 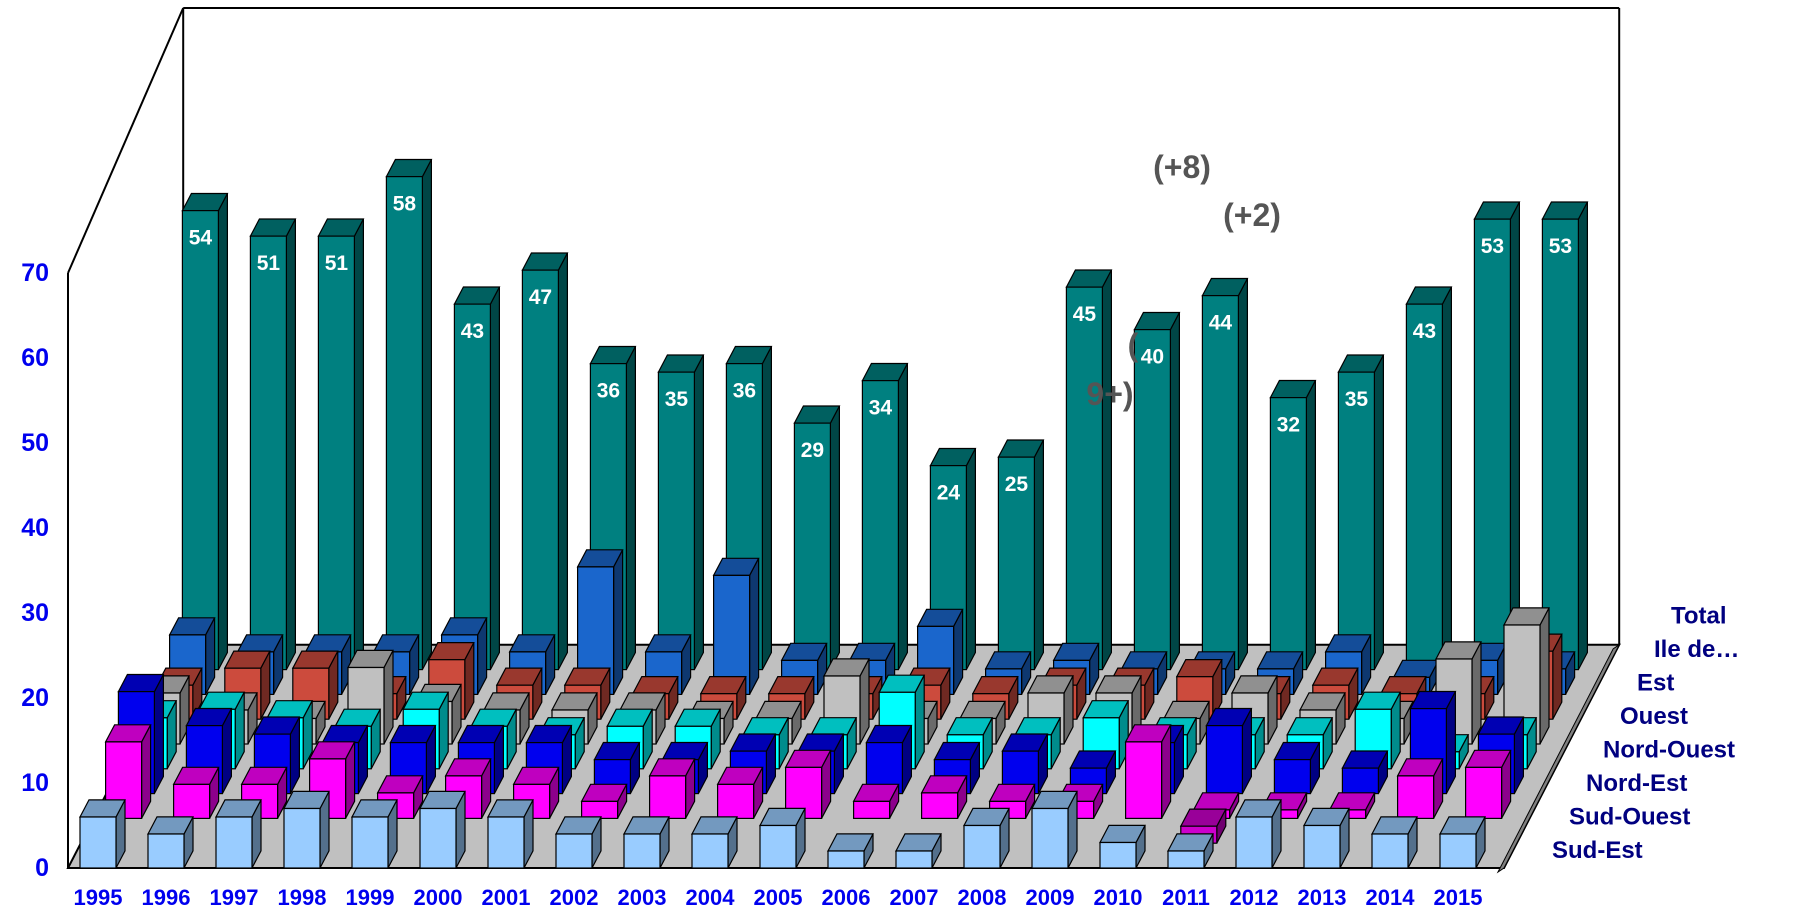 What do you see at coordinates (1050, 897) in the screenshot?
I see `x-tick-label: 2009` at bounding box center [1050, 897].